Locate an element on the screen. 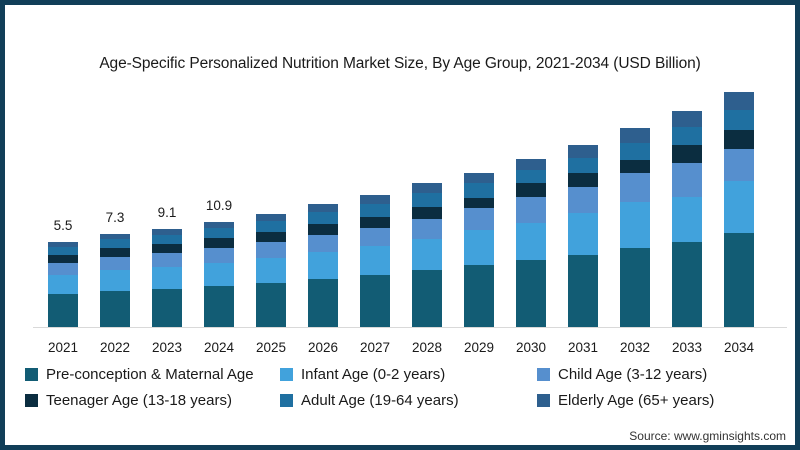 This screenshot has height=450, width=800. x-tick-label-2024: 2024 is located at coordinates (219, 347).